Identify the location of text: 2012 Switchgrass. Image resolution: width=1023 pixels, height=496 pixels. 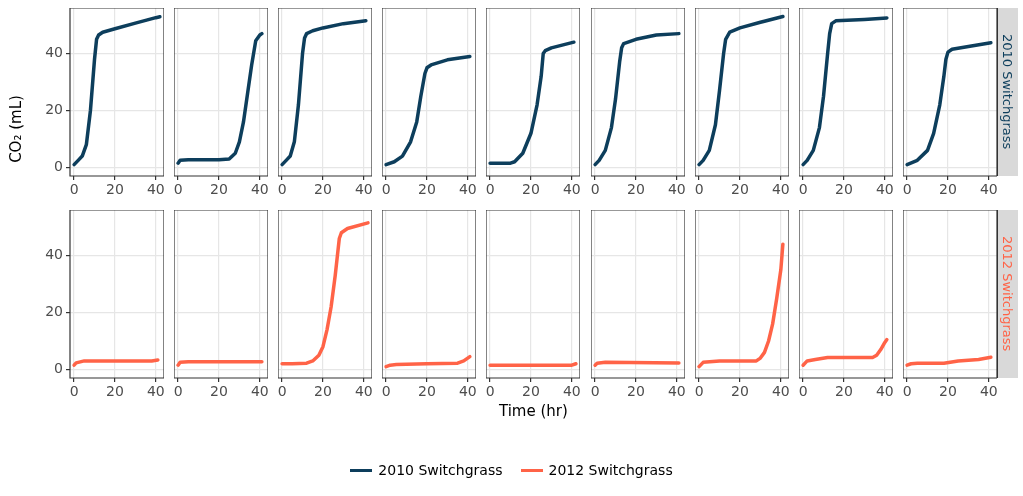
(1008, 294).